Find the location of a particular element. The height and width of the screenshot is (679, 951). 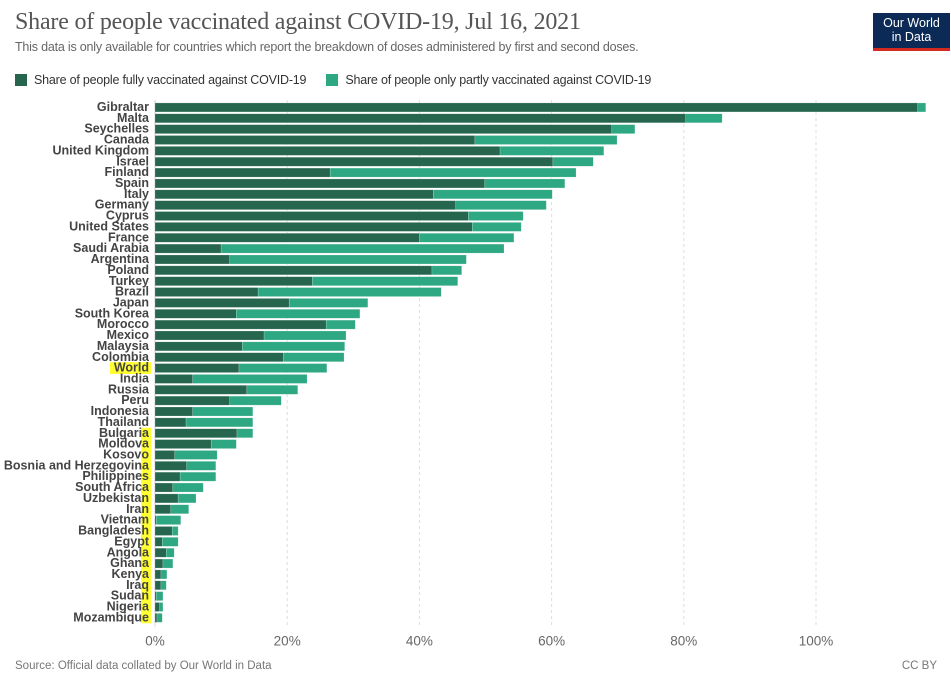

x-tick-label: 20% is located at coordinates (287, 640).